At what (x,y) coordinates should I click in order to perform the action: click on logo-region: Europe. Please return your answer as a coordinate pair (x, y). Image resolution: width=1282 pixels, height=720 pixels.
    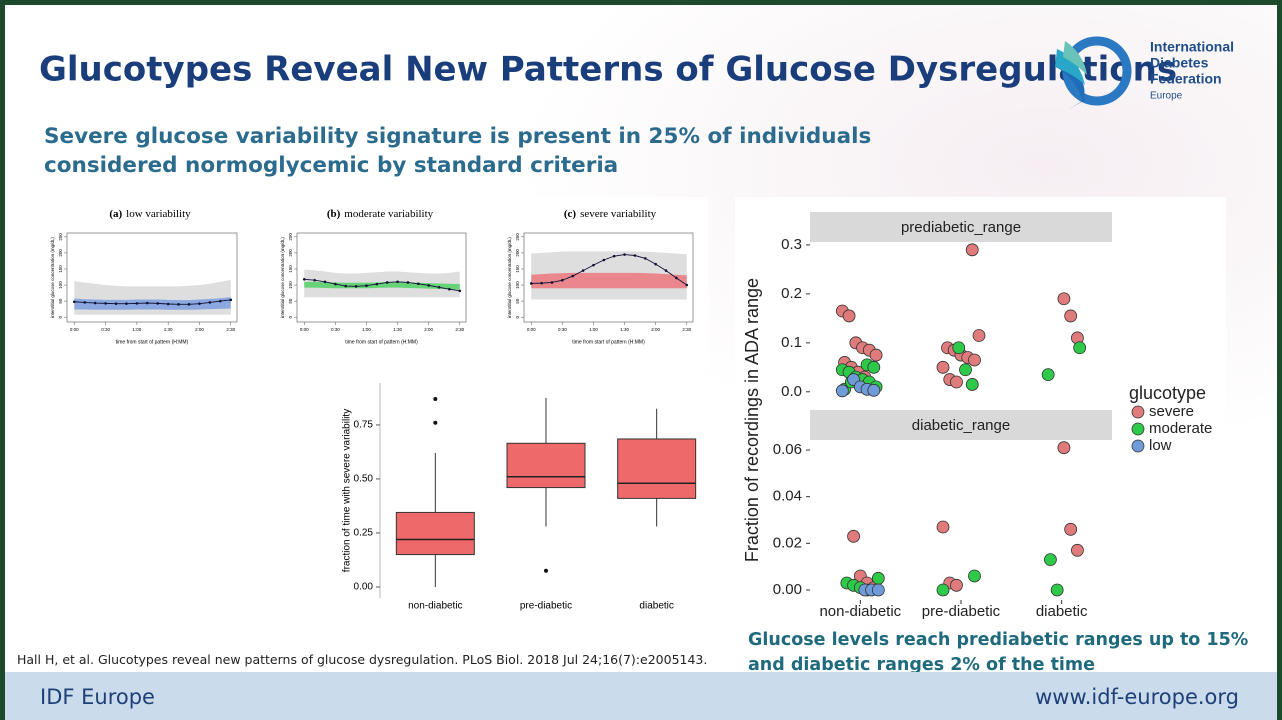
    Looking at the image, I should click on (1166, 96).